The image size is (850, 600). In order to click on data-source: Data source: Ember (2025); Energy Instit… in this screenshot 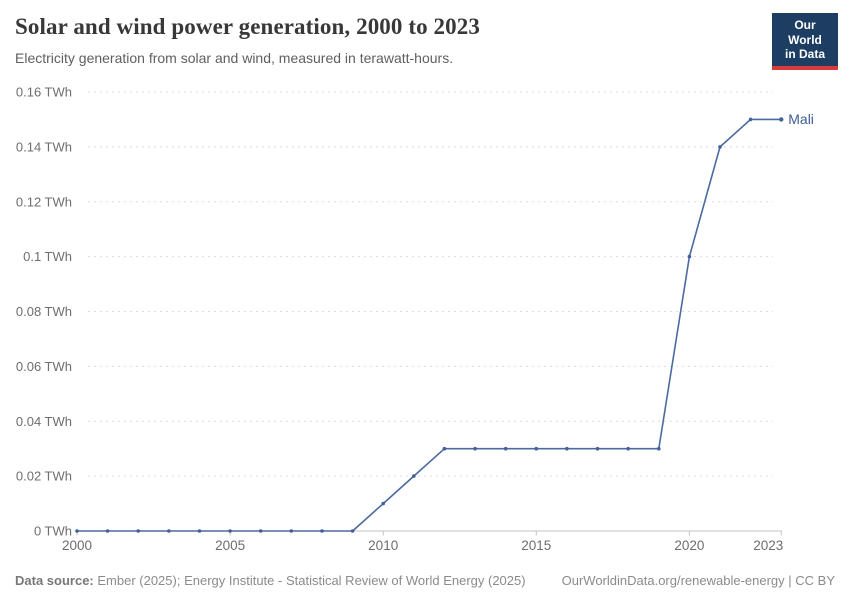, I will do `click(270, 580)`.